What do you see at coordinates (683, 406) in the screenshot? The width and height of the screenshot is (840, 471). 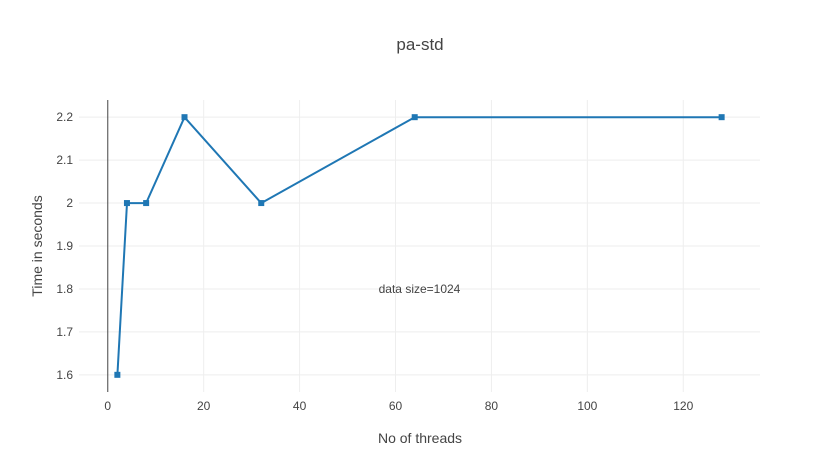 I see `x-tick-label: 120` at bounding box center [683, 406].